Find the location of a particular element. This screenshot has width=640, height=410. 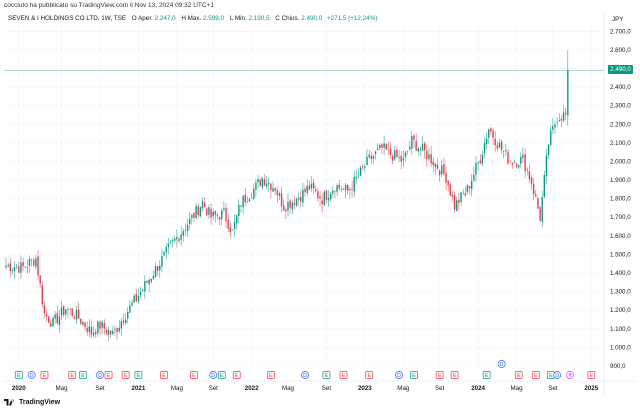

y-tick-label: 1.600,0 is located at coordinates (620, 236).